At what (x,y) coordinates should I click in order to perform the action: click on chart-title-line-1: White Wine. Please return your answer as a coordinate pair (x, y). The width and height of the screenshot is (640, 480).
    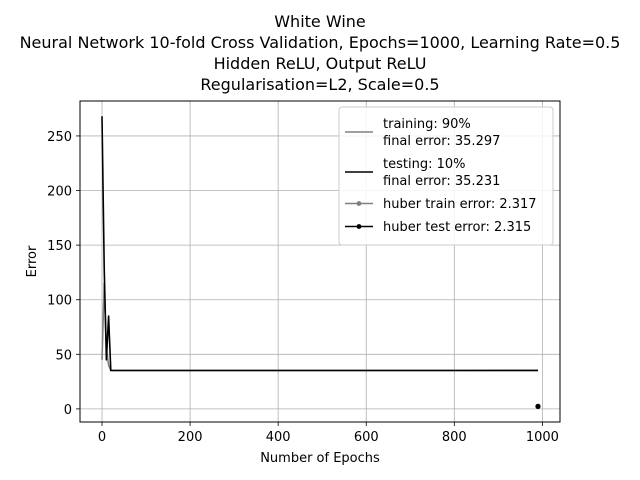
    Looking at the image, I should click on (320, 21).